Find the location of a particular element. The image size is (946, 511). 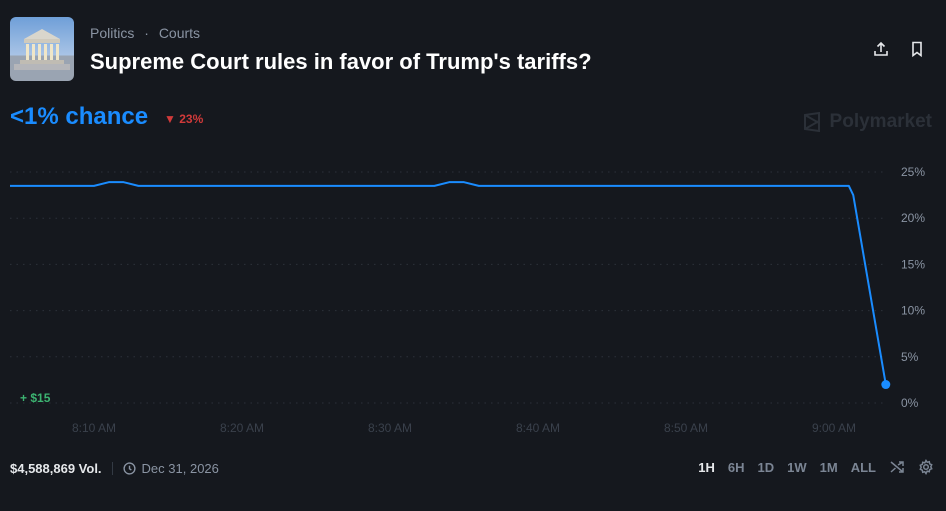

range-1m: 1M is located at coordinates (828, 467).